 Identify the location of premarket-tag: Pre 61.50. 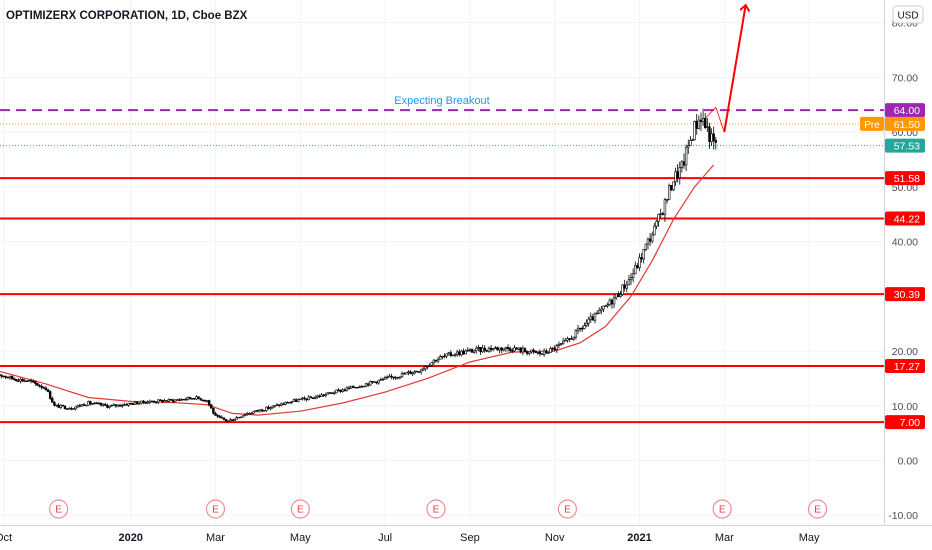
(892, 123).